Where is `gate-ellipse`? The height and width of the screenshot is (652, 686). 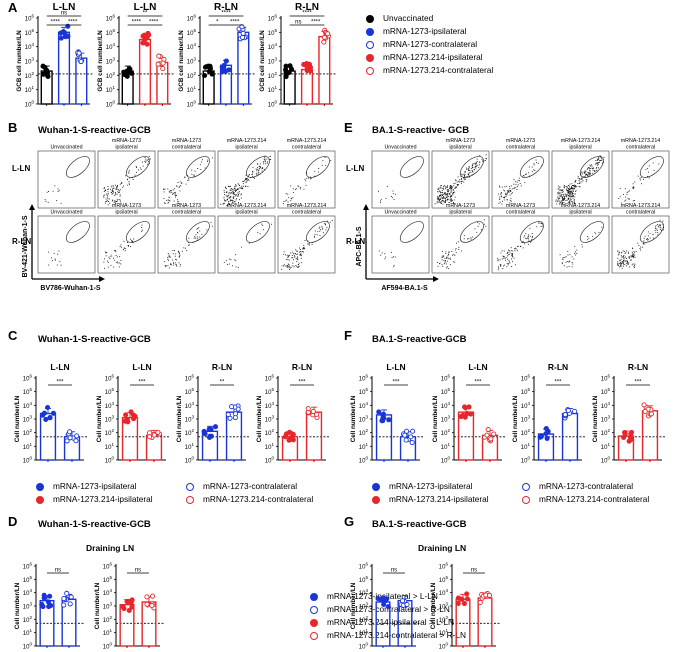 gate-ellipse is located at coordinates (317, 232).